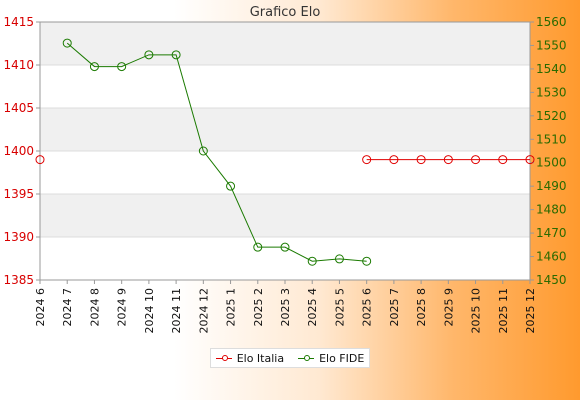  I want to click on x-axis-tick-label: 2025 6, so click(367, 307).